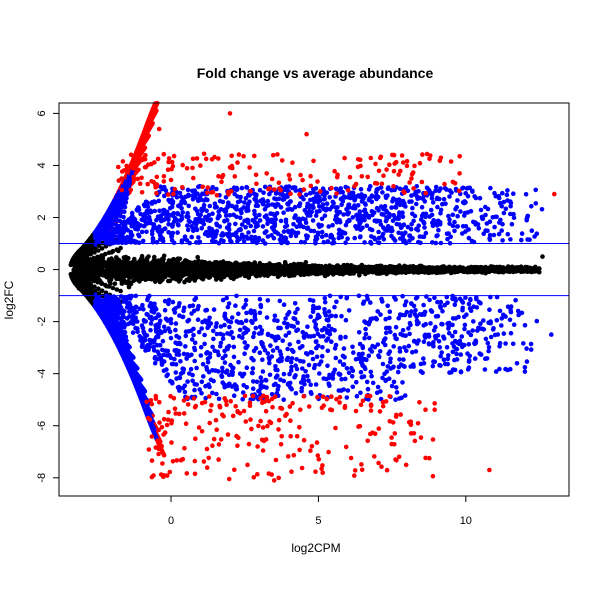 This screenshot has height=600, width=600. I want to click on chart-title: Fold change vs average abundance, so click(315, 73).